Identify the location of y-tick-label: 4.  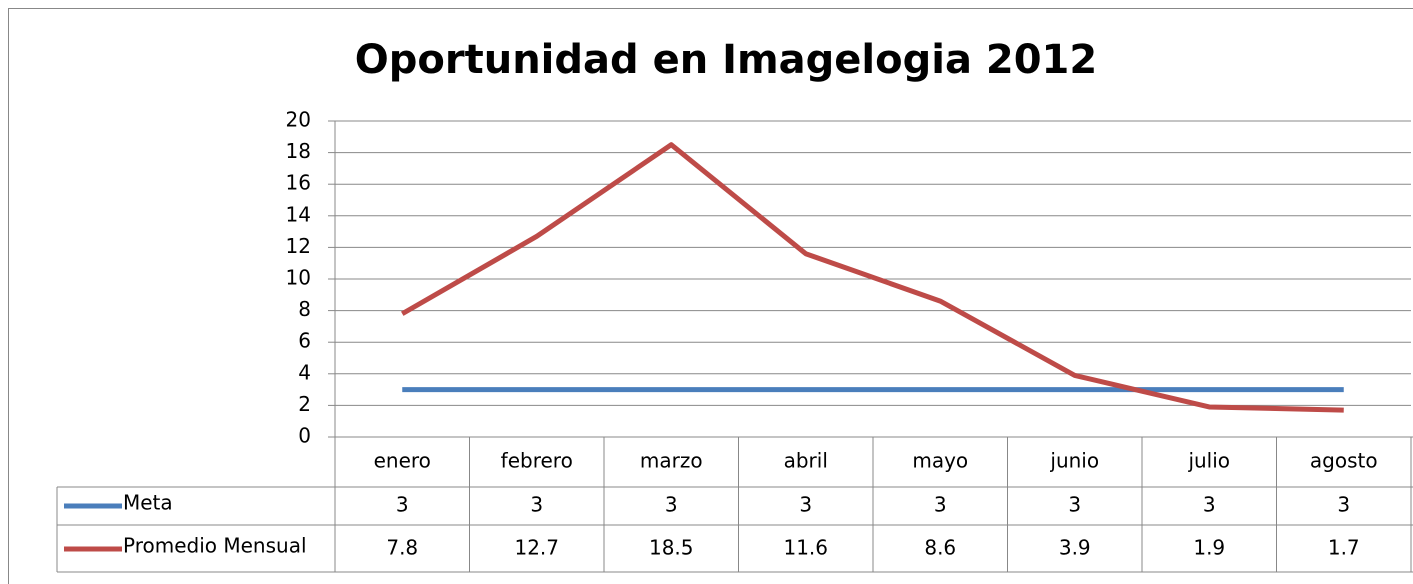
(304, 372).